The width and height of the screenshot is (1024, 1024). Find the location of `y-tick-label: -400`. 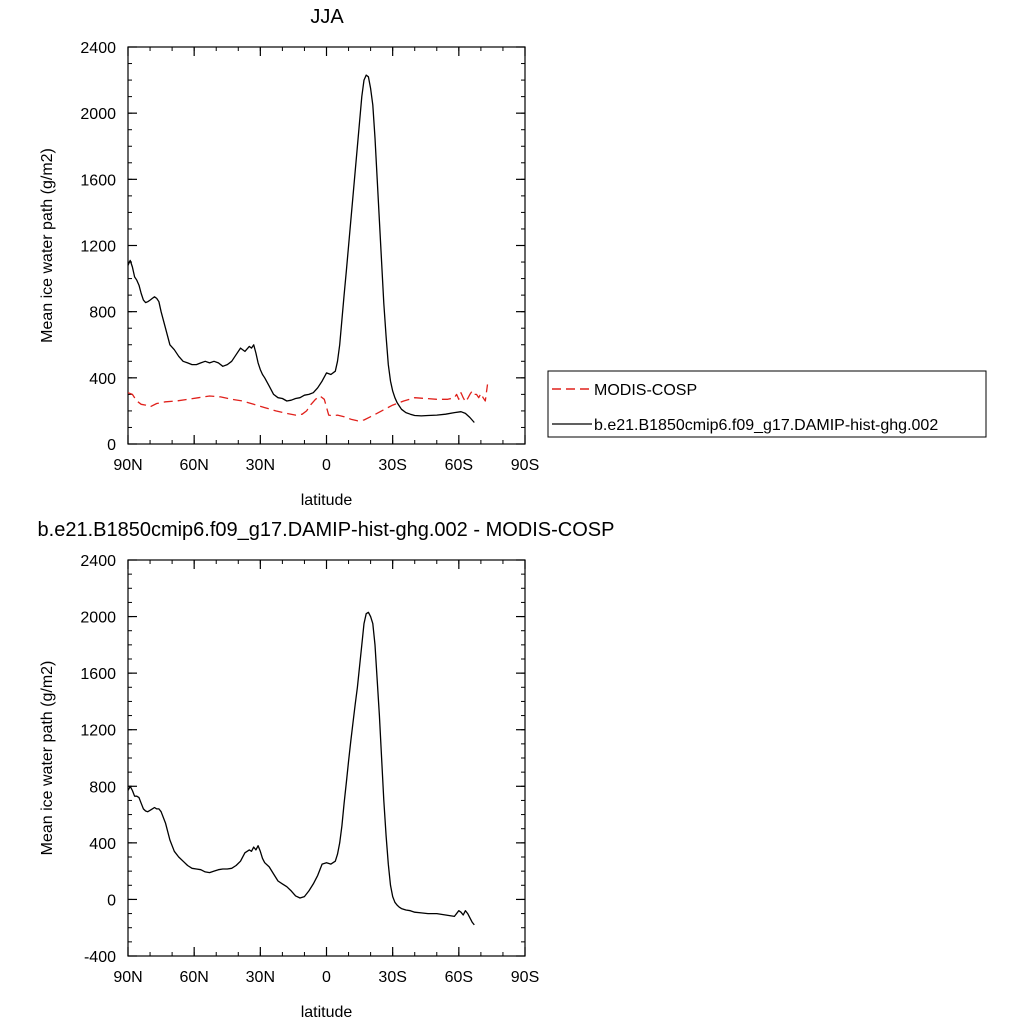

y-tick-label: -400 is located at coordinates (100, 957).